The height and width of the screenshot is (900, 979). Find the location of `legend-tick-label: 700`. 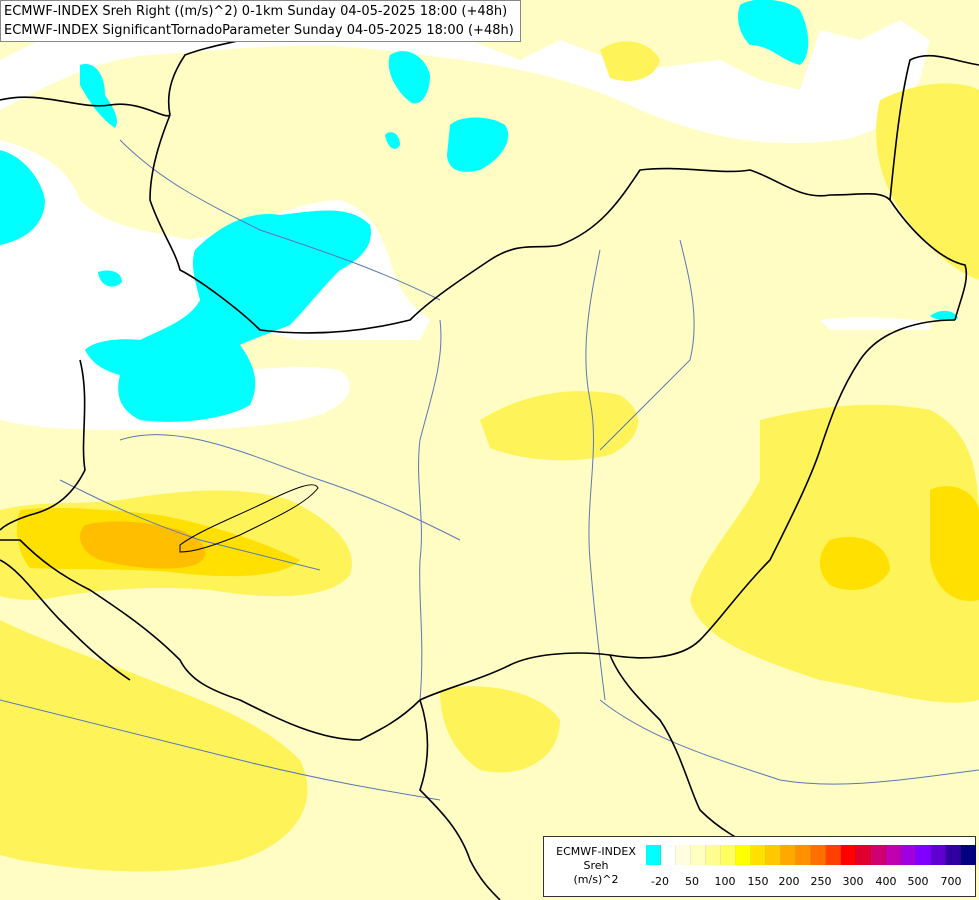

legend-tick-label: 700 is located at coordinates (951, 881).